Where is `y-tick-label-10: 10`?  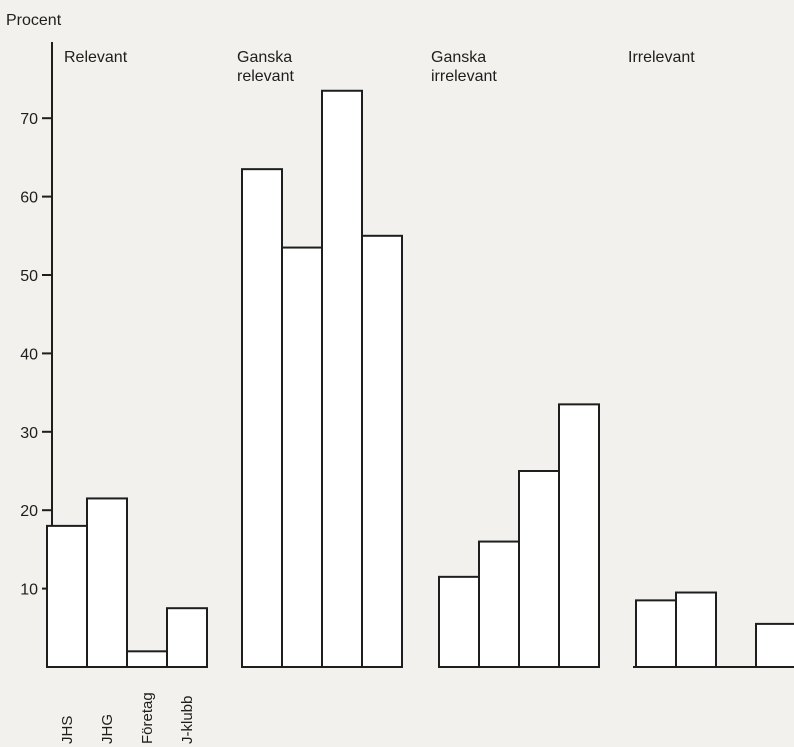 y-tick-label-10: 10 is located at coordinates (29, 590).